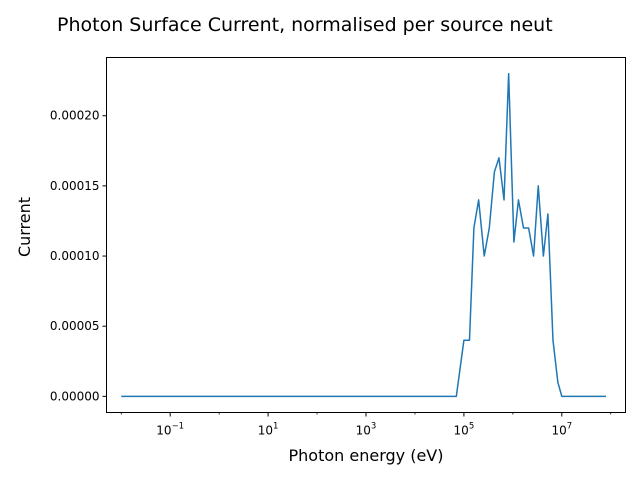  Describe the element at coordinates (75, 396) in the screenshot. I see `y-tick-label: 0.00000` at that location.